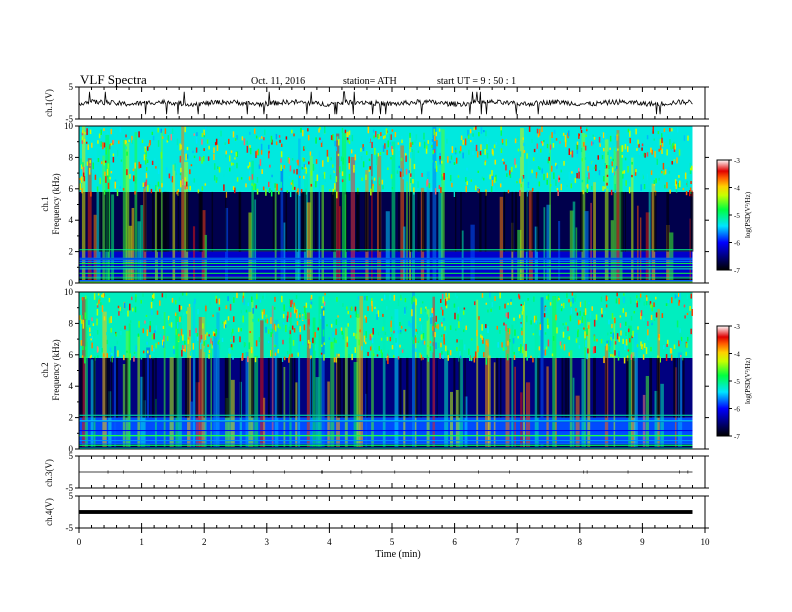 The width and height of the screenshot is (792, 612). What do you see at coordinates (267, 542) in the screenshot?
I see `x-tick-label: 3` at bounding box center [267, 542].